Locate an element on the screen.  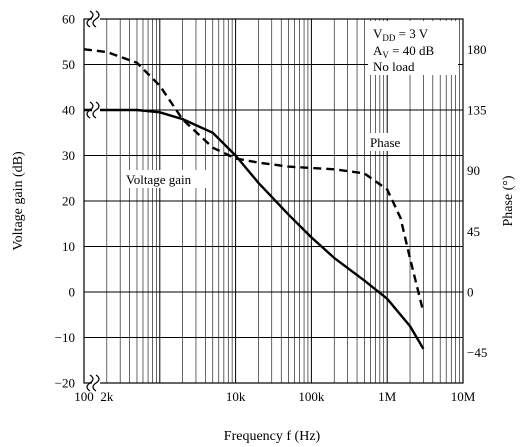
y2-tick-label: 180 is located at coordinates (477, 49).